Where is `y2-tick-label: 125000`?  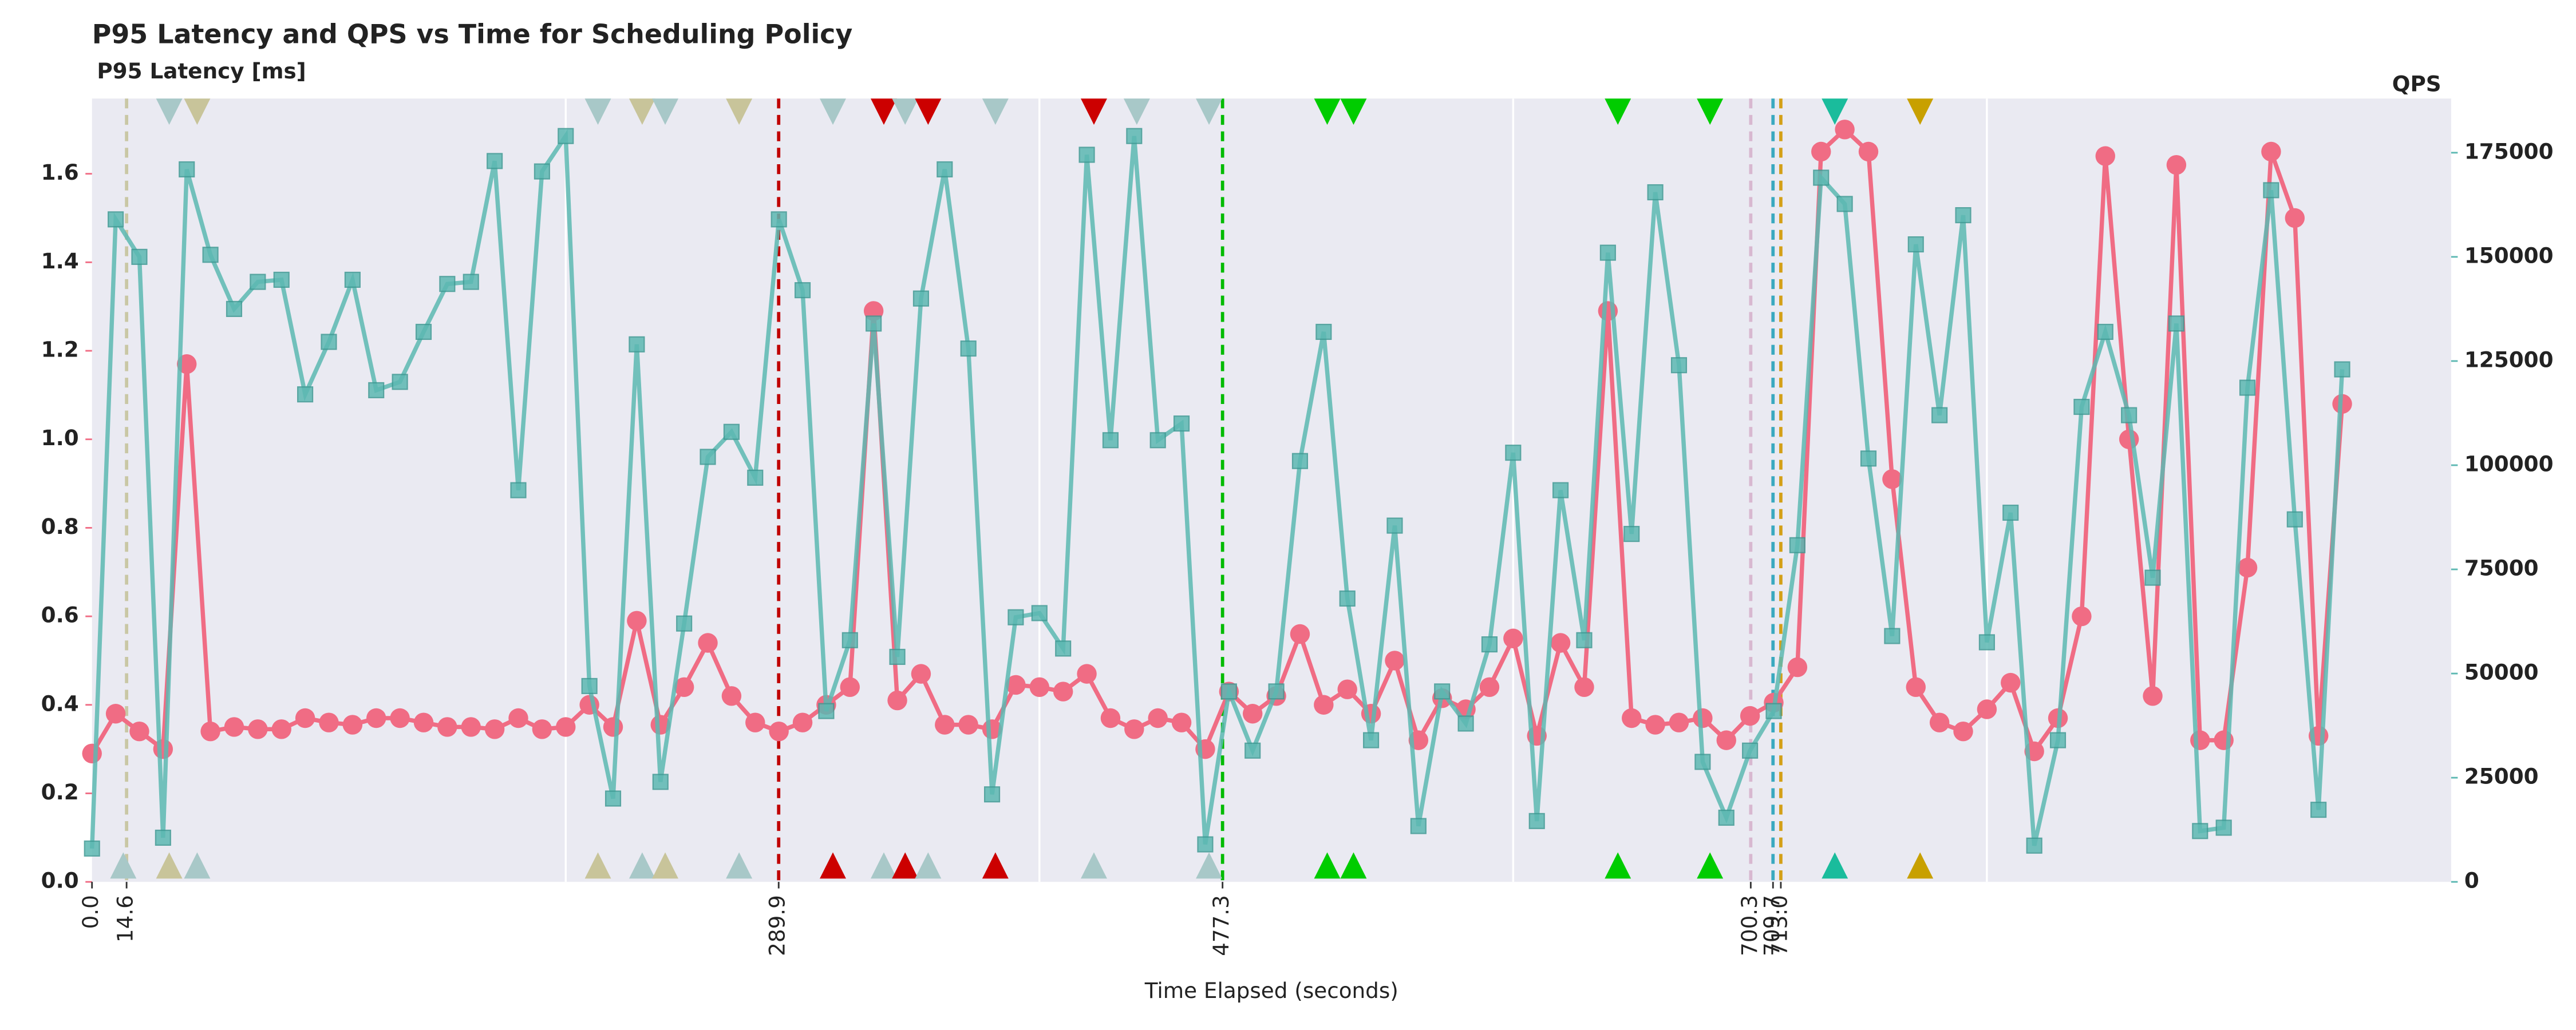 y2-tick-label: 125000 is located at coordinates (2509, 359).